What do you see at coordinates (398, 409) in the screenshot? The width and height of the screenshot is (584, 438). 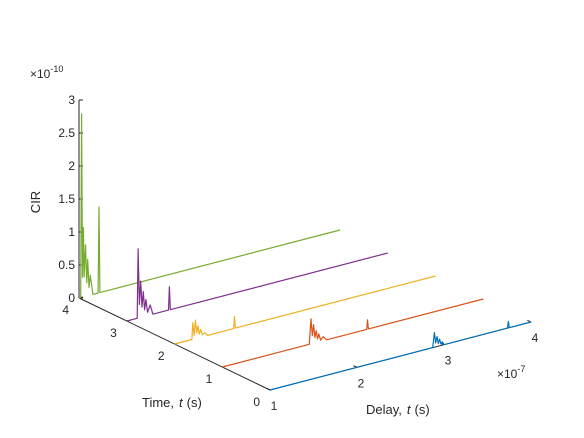 I see `x-axis-label: Delay, t (s)` at bounding box center [398, 409].